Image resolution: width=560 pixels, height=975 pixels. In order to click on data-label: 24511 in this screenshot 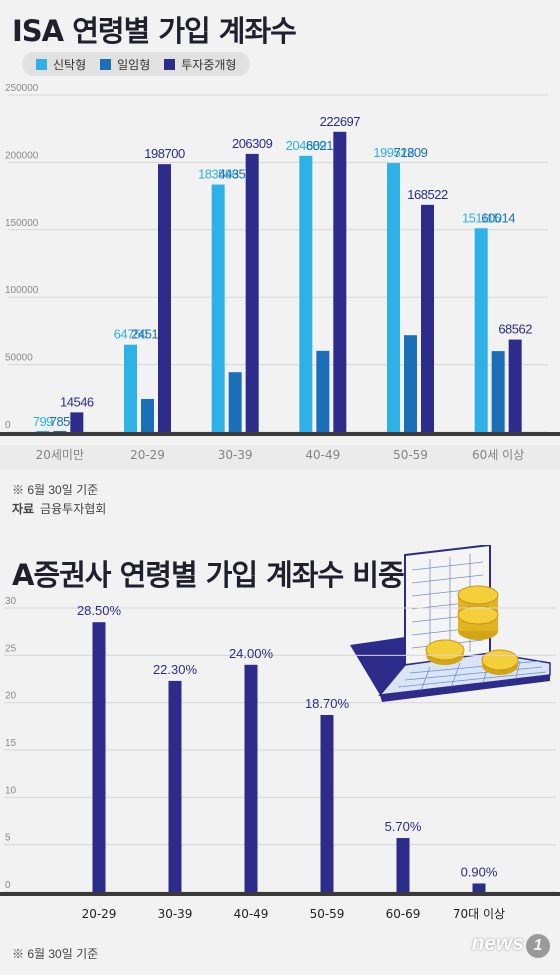, I will do `click(147, 334)`.